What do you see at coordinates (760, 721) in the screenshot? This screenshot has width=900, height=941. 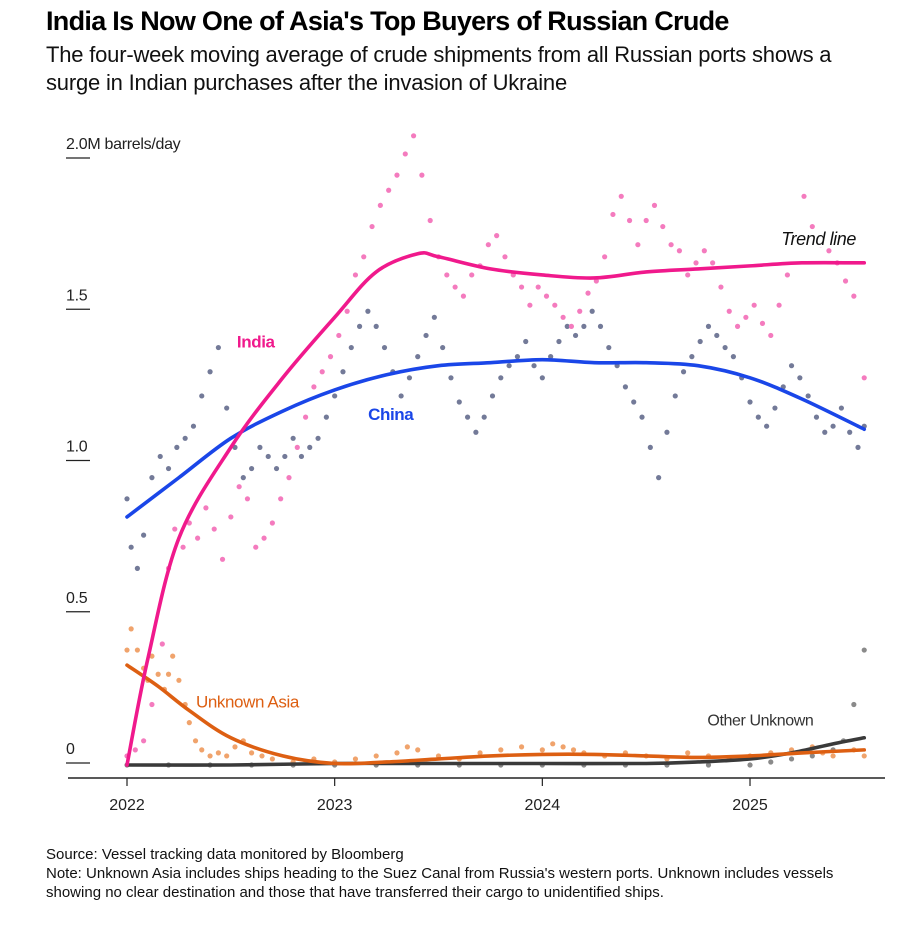 I see `other-unknown-label: Other Unknown` at bounding box center [760, 721].